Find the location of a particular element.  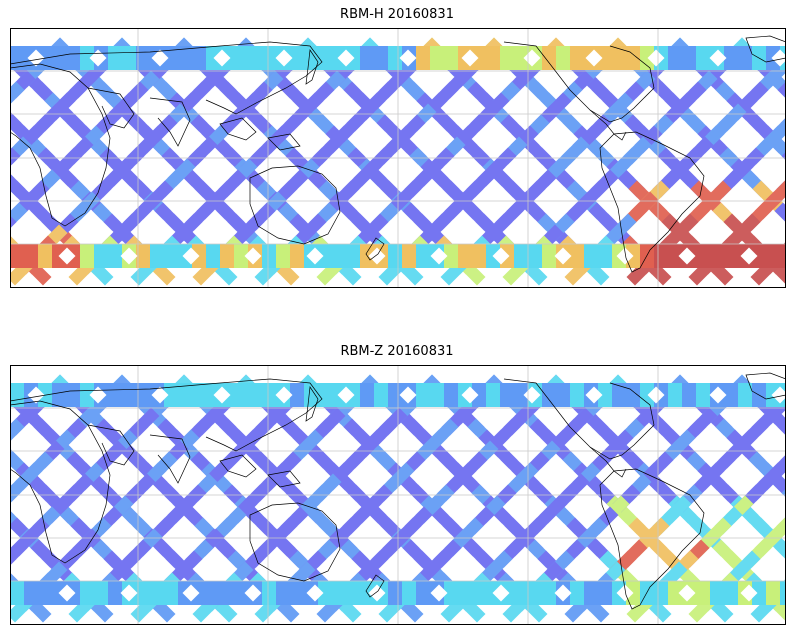

greenland-coast is located at coordinates (765, 386).